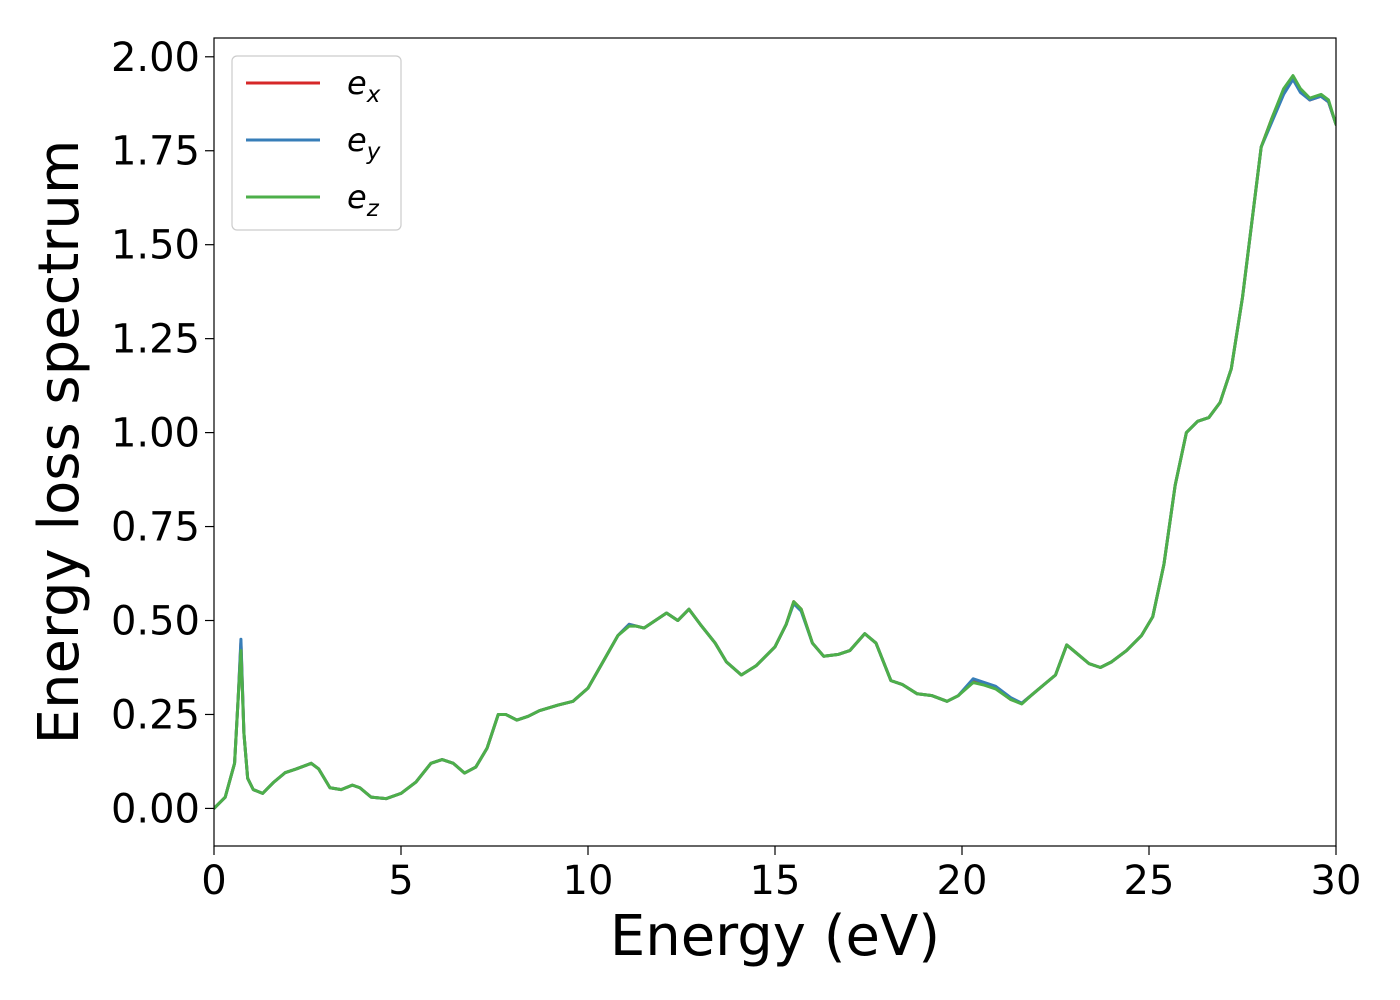 The width and height of the screenshot is (1400, 1000). Describe the element at coordinates (364, 143) in the screenshot. I see `legend-label: ey` at that location.